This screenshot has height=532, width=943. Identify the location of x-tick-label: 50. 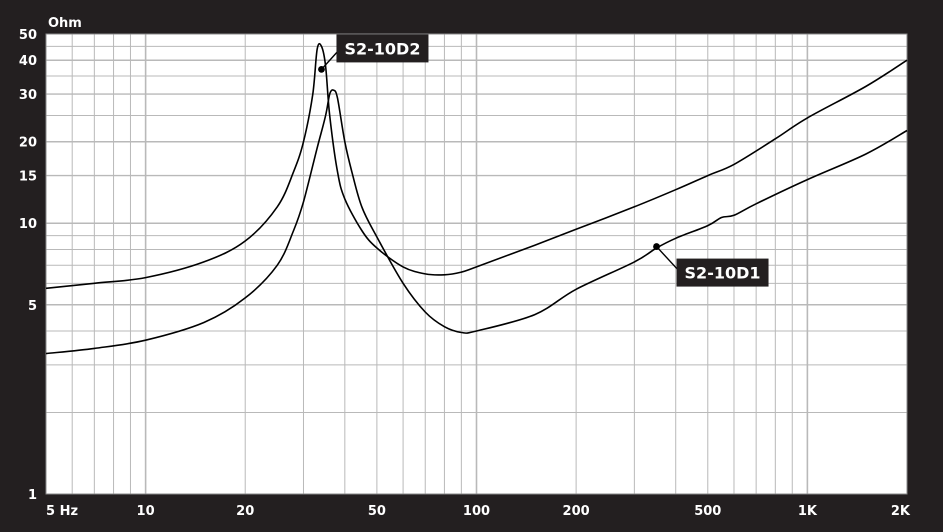
(377, 511).